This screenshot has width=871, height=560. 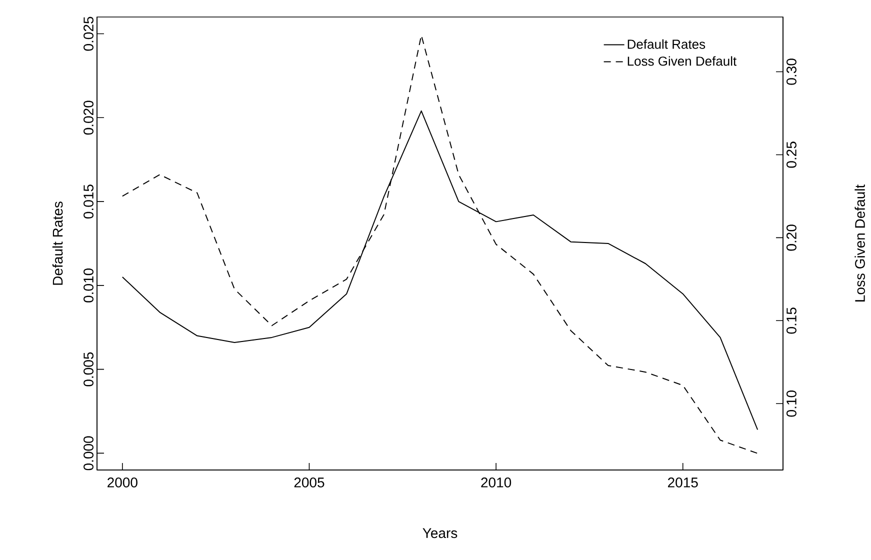 I want to click on x-tick-label: 2015, so click(x=683, y=483).